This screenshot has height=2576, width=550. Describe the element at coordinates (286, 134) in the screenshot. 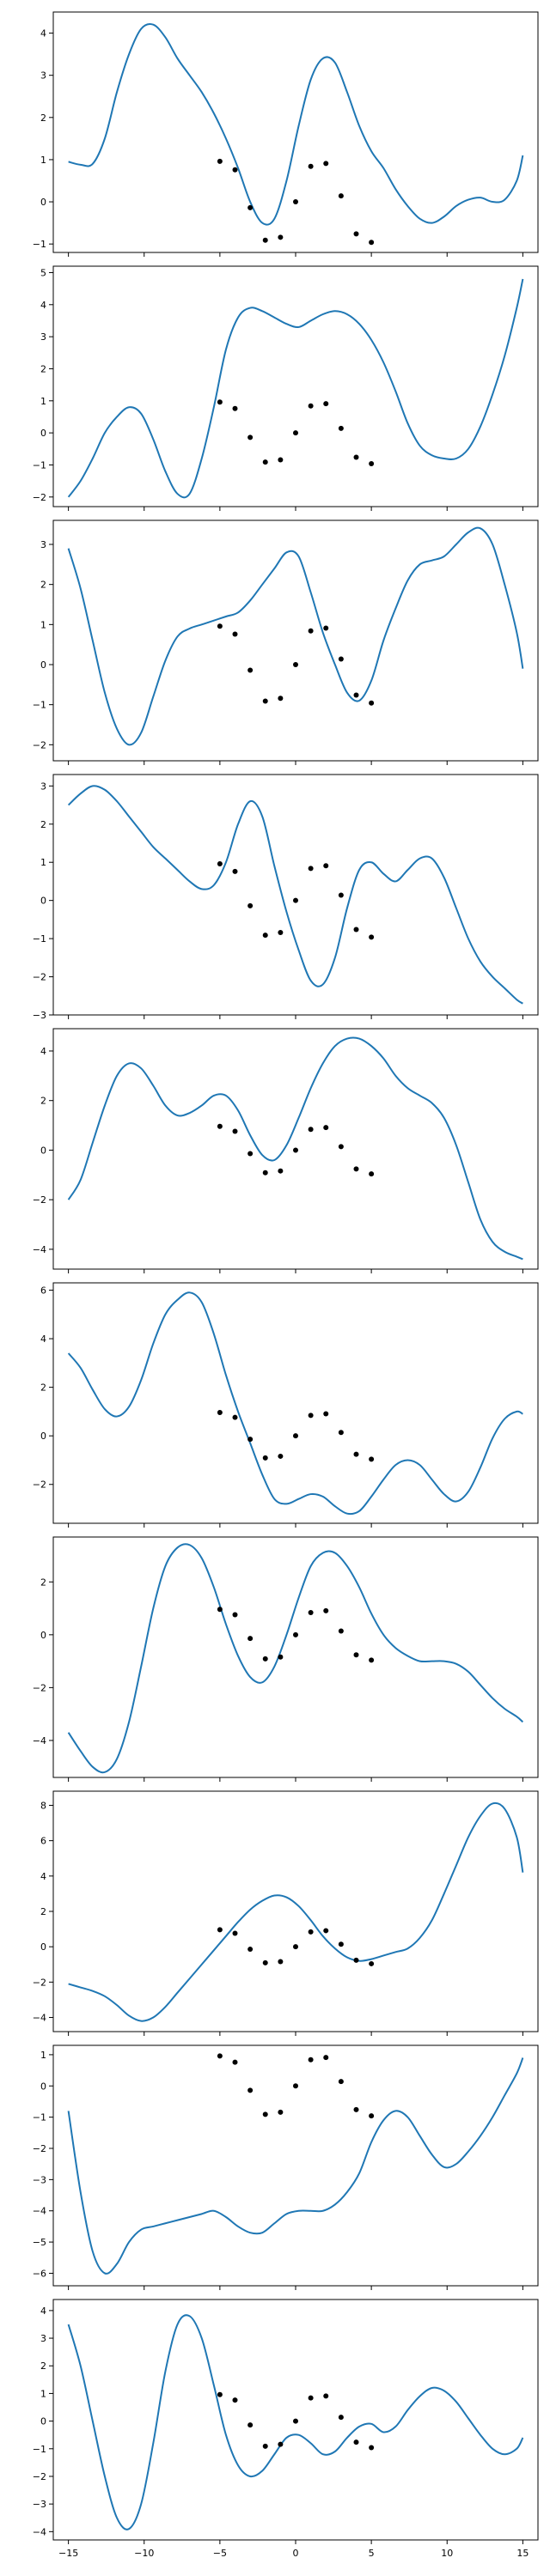

I see `panel-1: −1 0 1 2 3 4` at that location.